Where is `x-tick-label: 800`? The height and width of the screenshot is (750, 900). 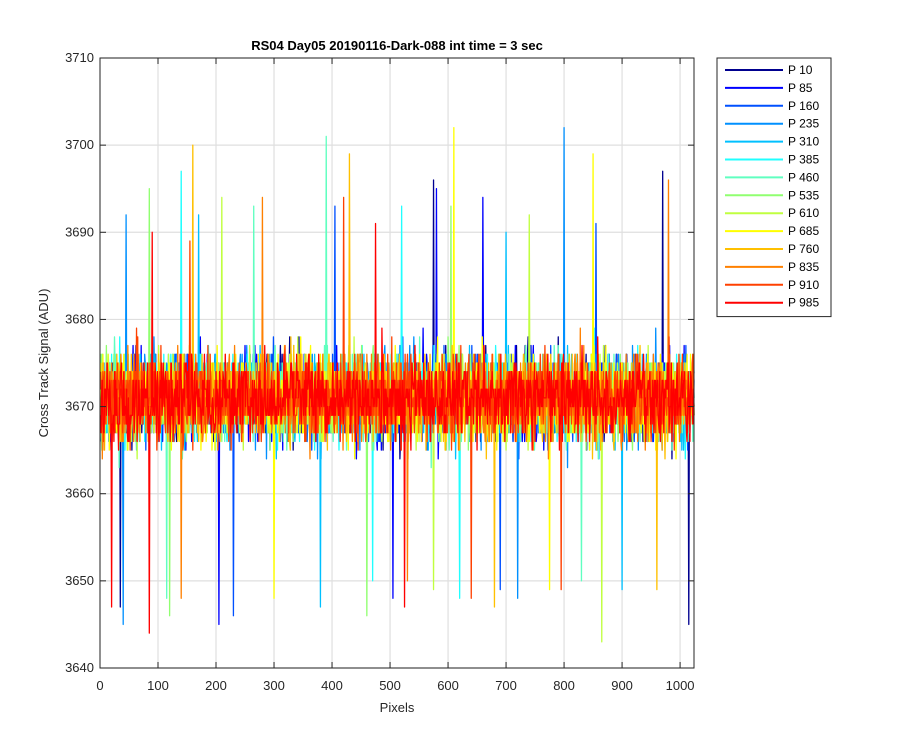 x-tick-label: 800 is located at coordinates (564, 685).